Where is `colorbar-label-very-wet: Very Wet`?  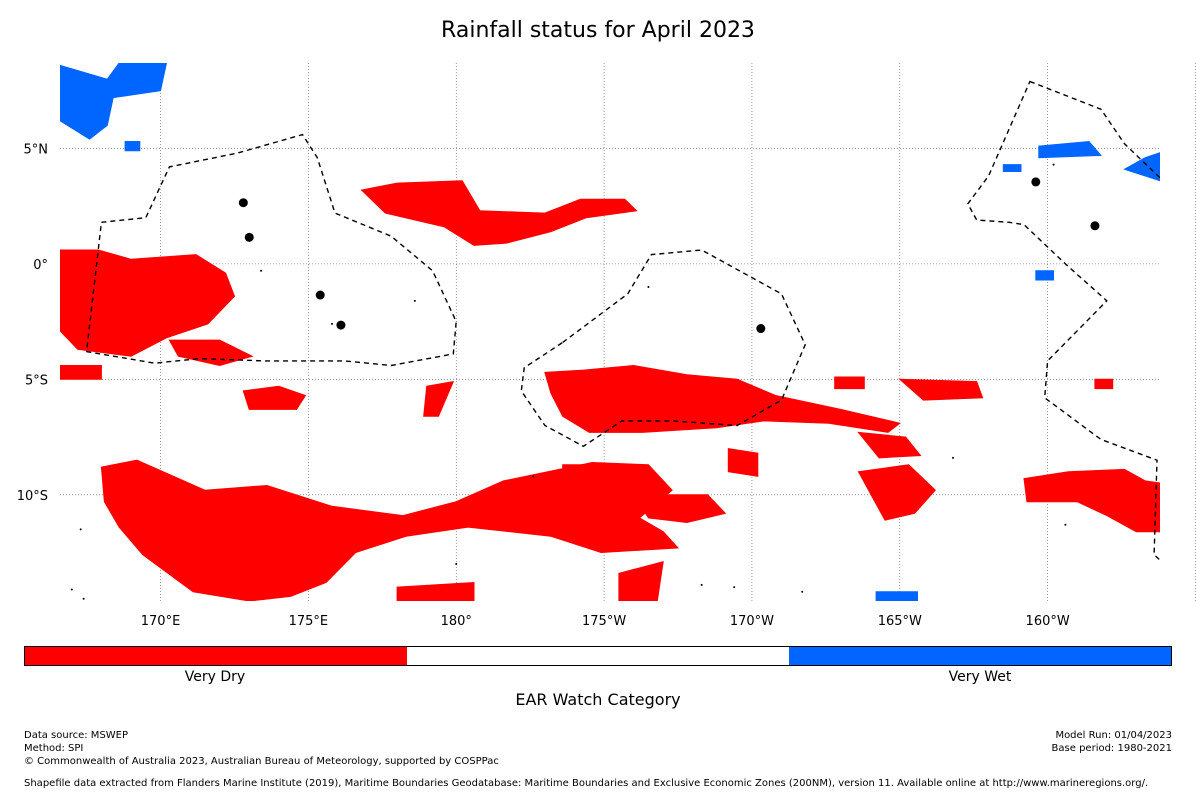 colorbar-label-very-wet: Very Wet is located at coordinates (980, 677).